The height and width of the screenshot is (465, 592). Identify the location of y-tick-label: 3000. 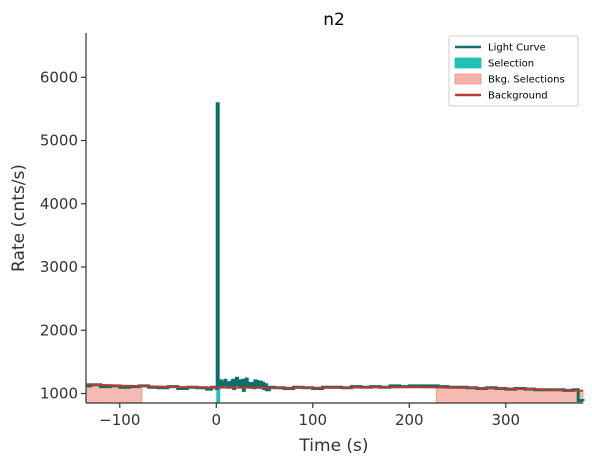
(59, 267).